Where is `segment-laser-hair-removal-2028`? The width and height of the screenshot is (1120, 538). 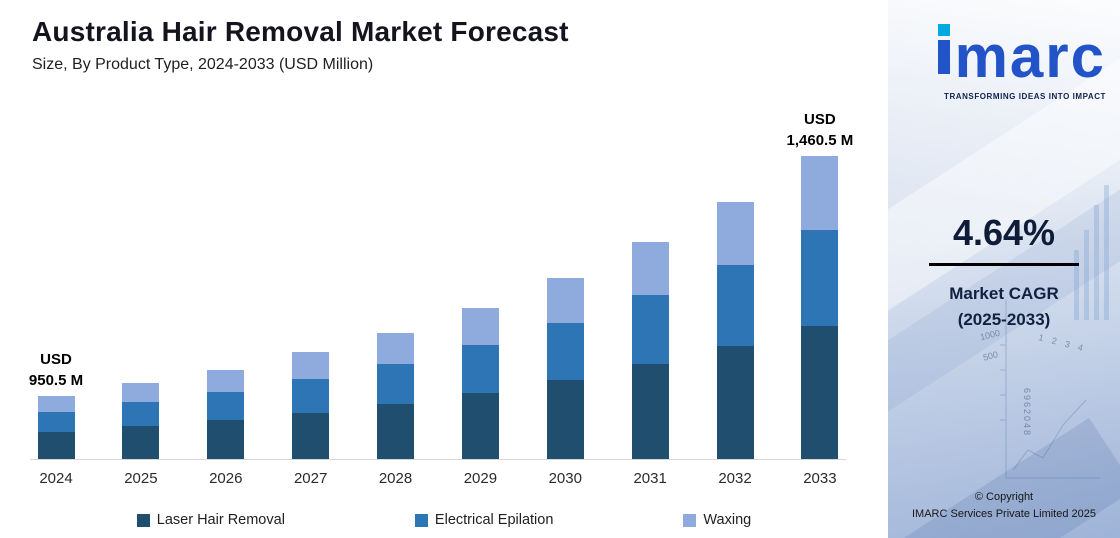 segment-laser-hair-removal-2028 is located at coordinates (395, 432).